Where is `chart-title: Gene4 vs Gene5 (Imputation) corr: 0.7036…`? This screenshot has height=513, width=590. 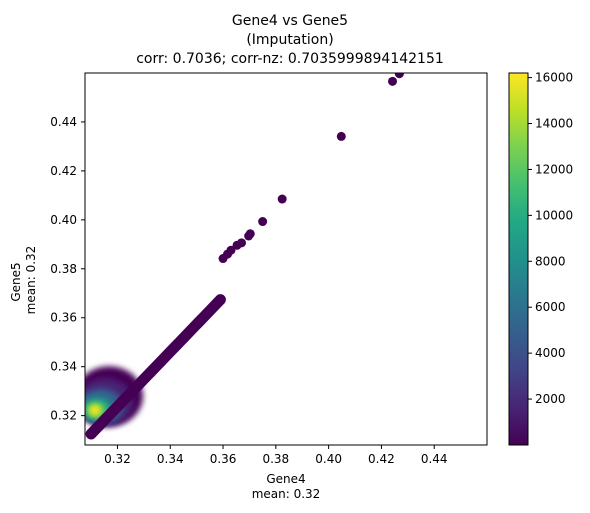
chart-title: Gene4 vs Gene5 (Imputation) corr: 0.7036… is located at coordinates (290, 40).